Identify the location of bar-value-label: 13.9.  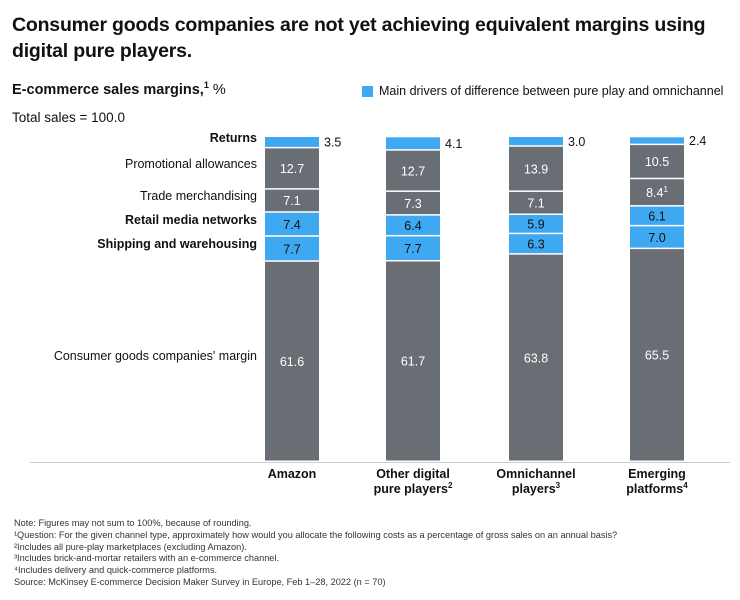
(536, 169).